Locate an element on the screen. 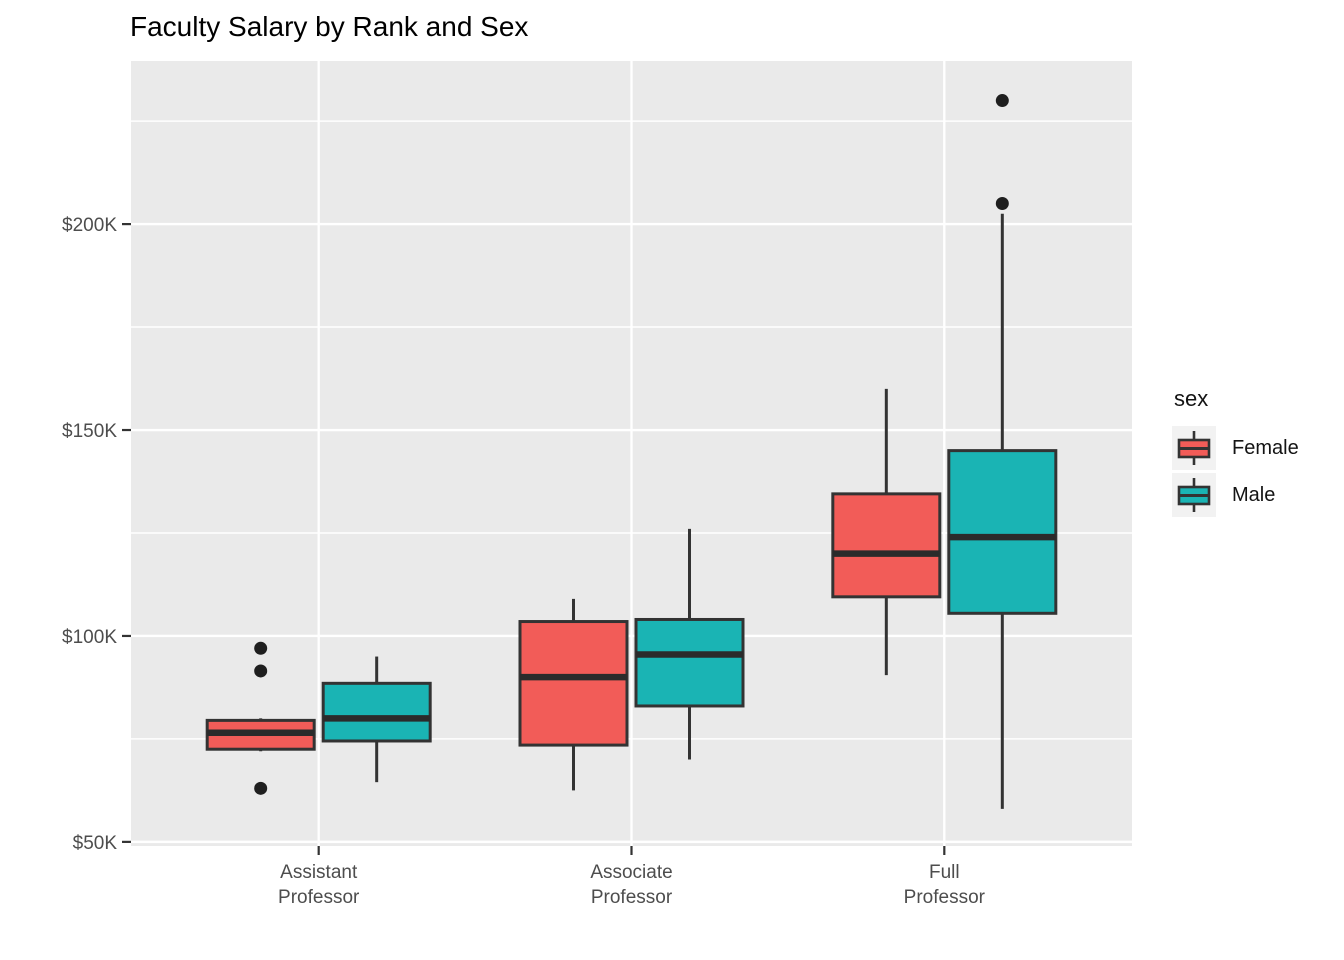  x-tick-label-full-professor-line1: Full is located at coordinates (944, 872).